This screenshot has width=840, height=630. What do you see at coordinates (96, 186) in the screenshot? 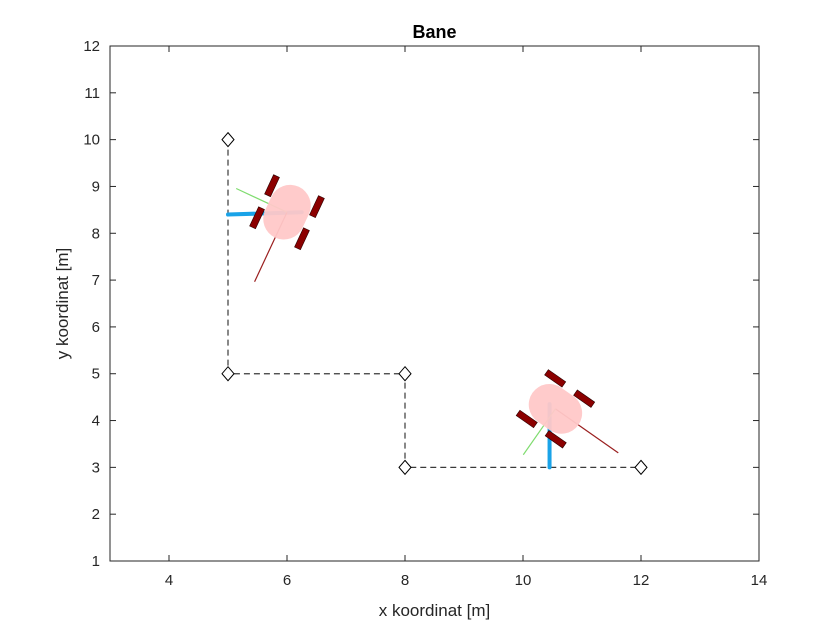
I see `y-tick-label: 9` at bounding box center [96, 186].